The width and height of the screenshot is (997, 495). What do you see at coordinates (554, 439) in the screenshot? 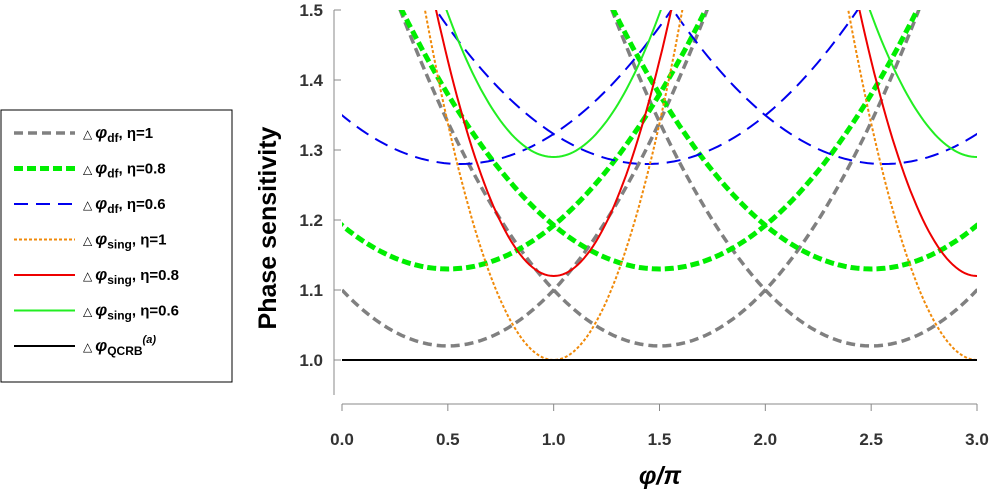
I see `x-tick-label: 1.0` at bounding box center [554, 439].